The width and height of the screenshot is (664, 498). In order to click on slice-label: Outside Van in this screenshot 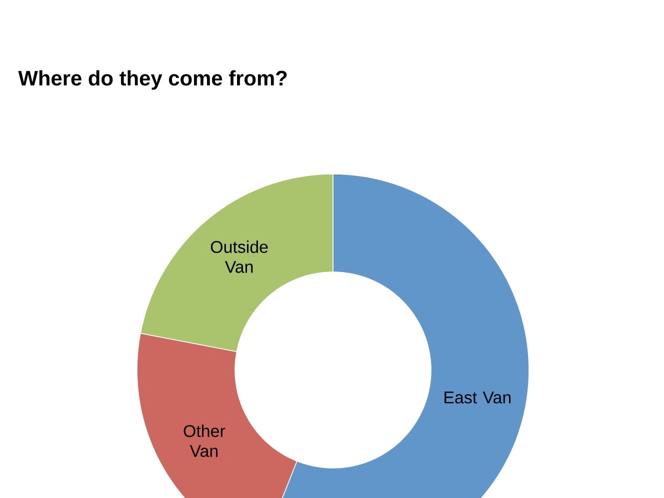, I will do `click(239, 256)`.